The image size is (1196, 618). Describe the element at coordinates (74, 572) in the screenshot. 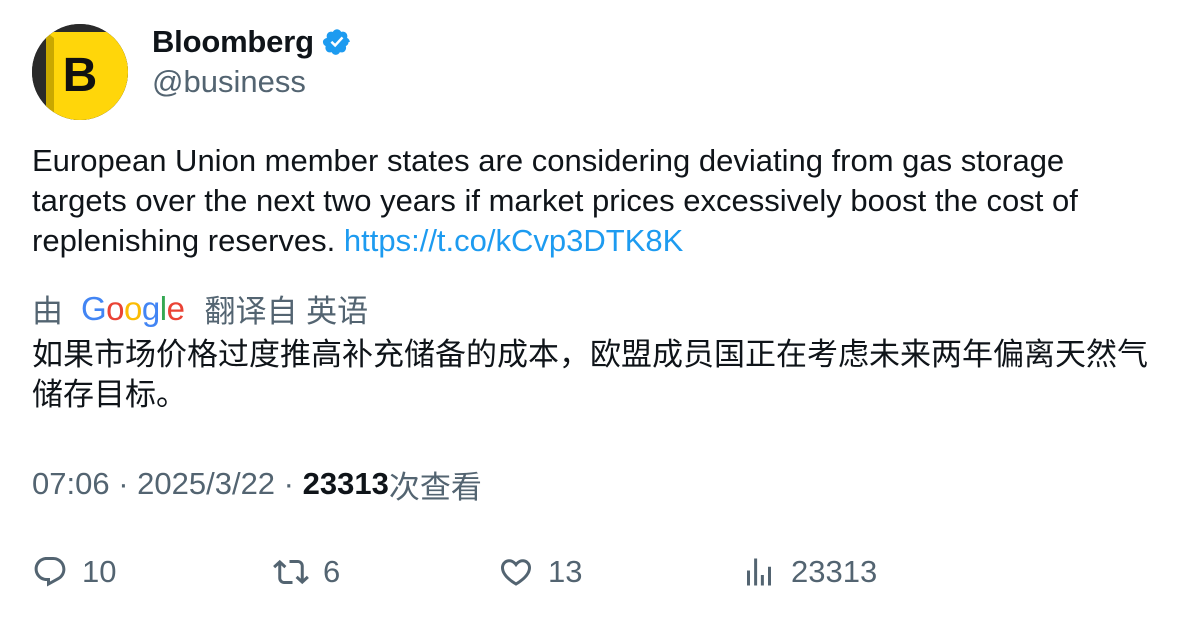

I see `reply-button: 10` at that location.